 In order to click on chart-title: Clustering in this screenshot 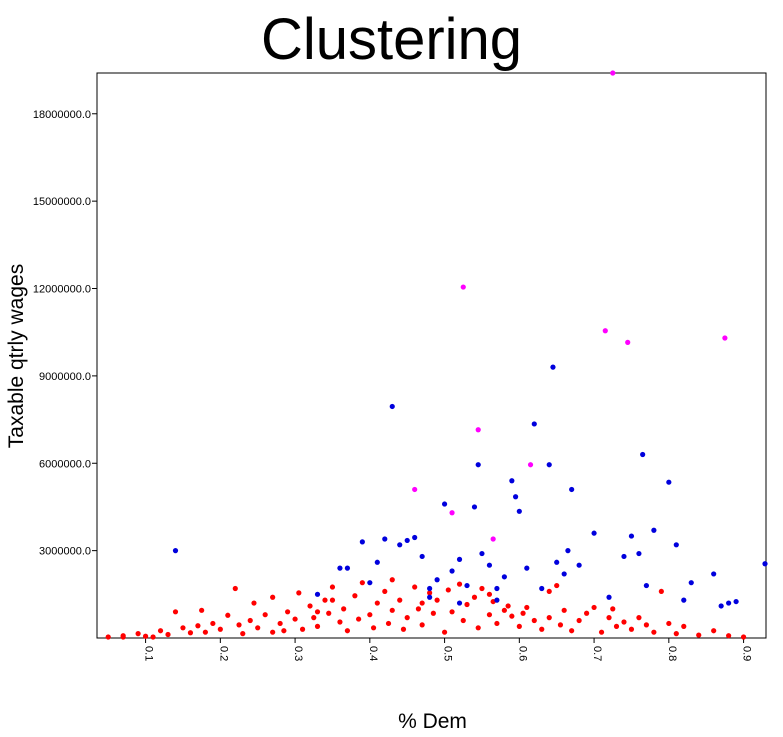, I will do `click(391, 39)`.